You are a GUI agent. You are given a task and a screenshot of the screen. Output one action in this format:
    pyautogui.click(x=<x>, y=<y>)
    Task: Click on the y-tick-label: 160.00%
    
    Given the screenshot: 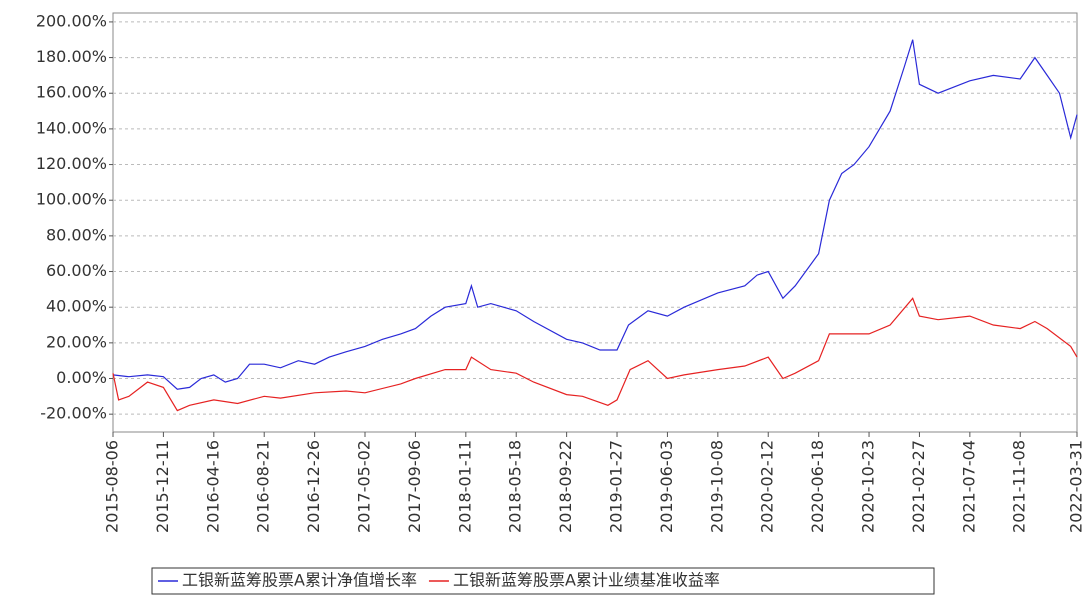 What is the action you would take?
    pyautogui.click(x=71, y=92)
    